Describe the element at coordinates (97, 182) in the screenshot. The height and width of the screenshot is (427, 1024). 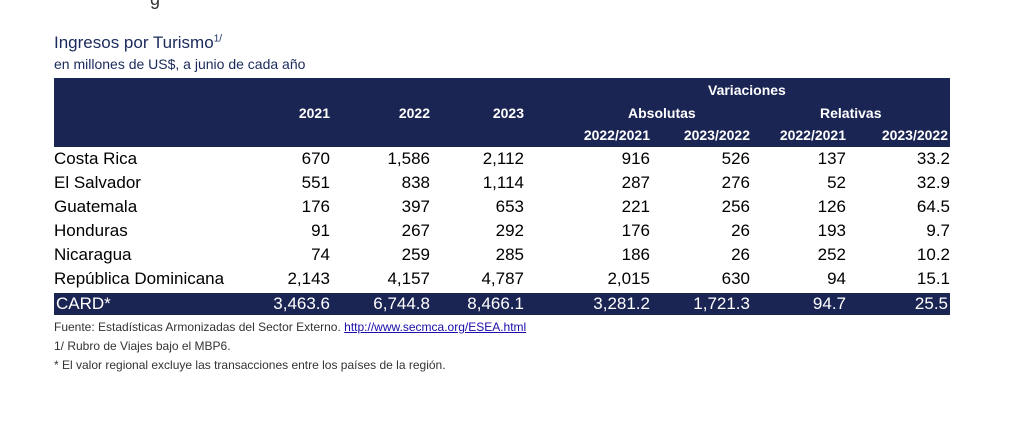
I see `row-country: El Salvador` at that location.